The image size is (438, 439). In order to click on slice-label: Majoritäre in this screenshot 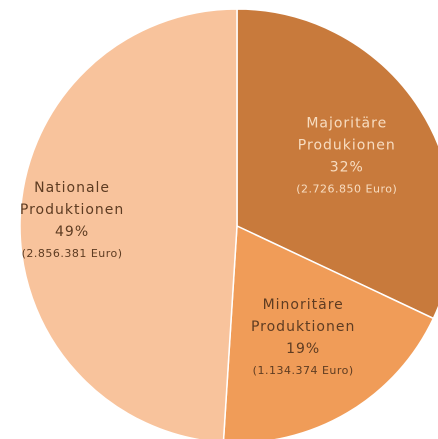, I will do `click(346, 123)`.